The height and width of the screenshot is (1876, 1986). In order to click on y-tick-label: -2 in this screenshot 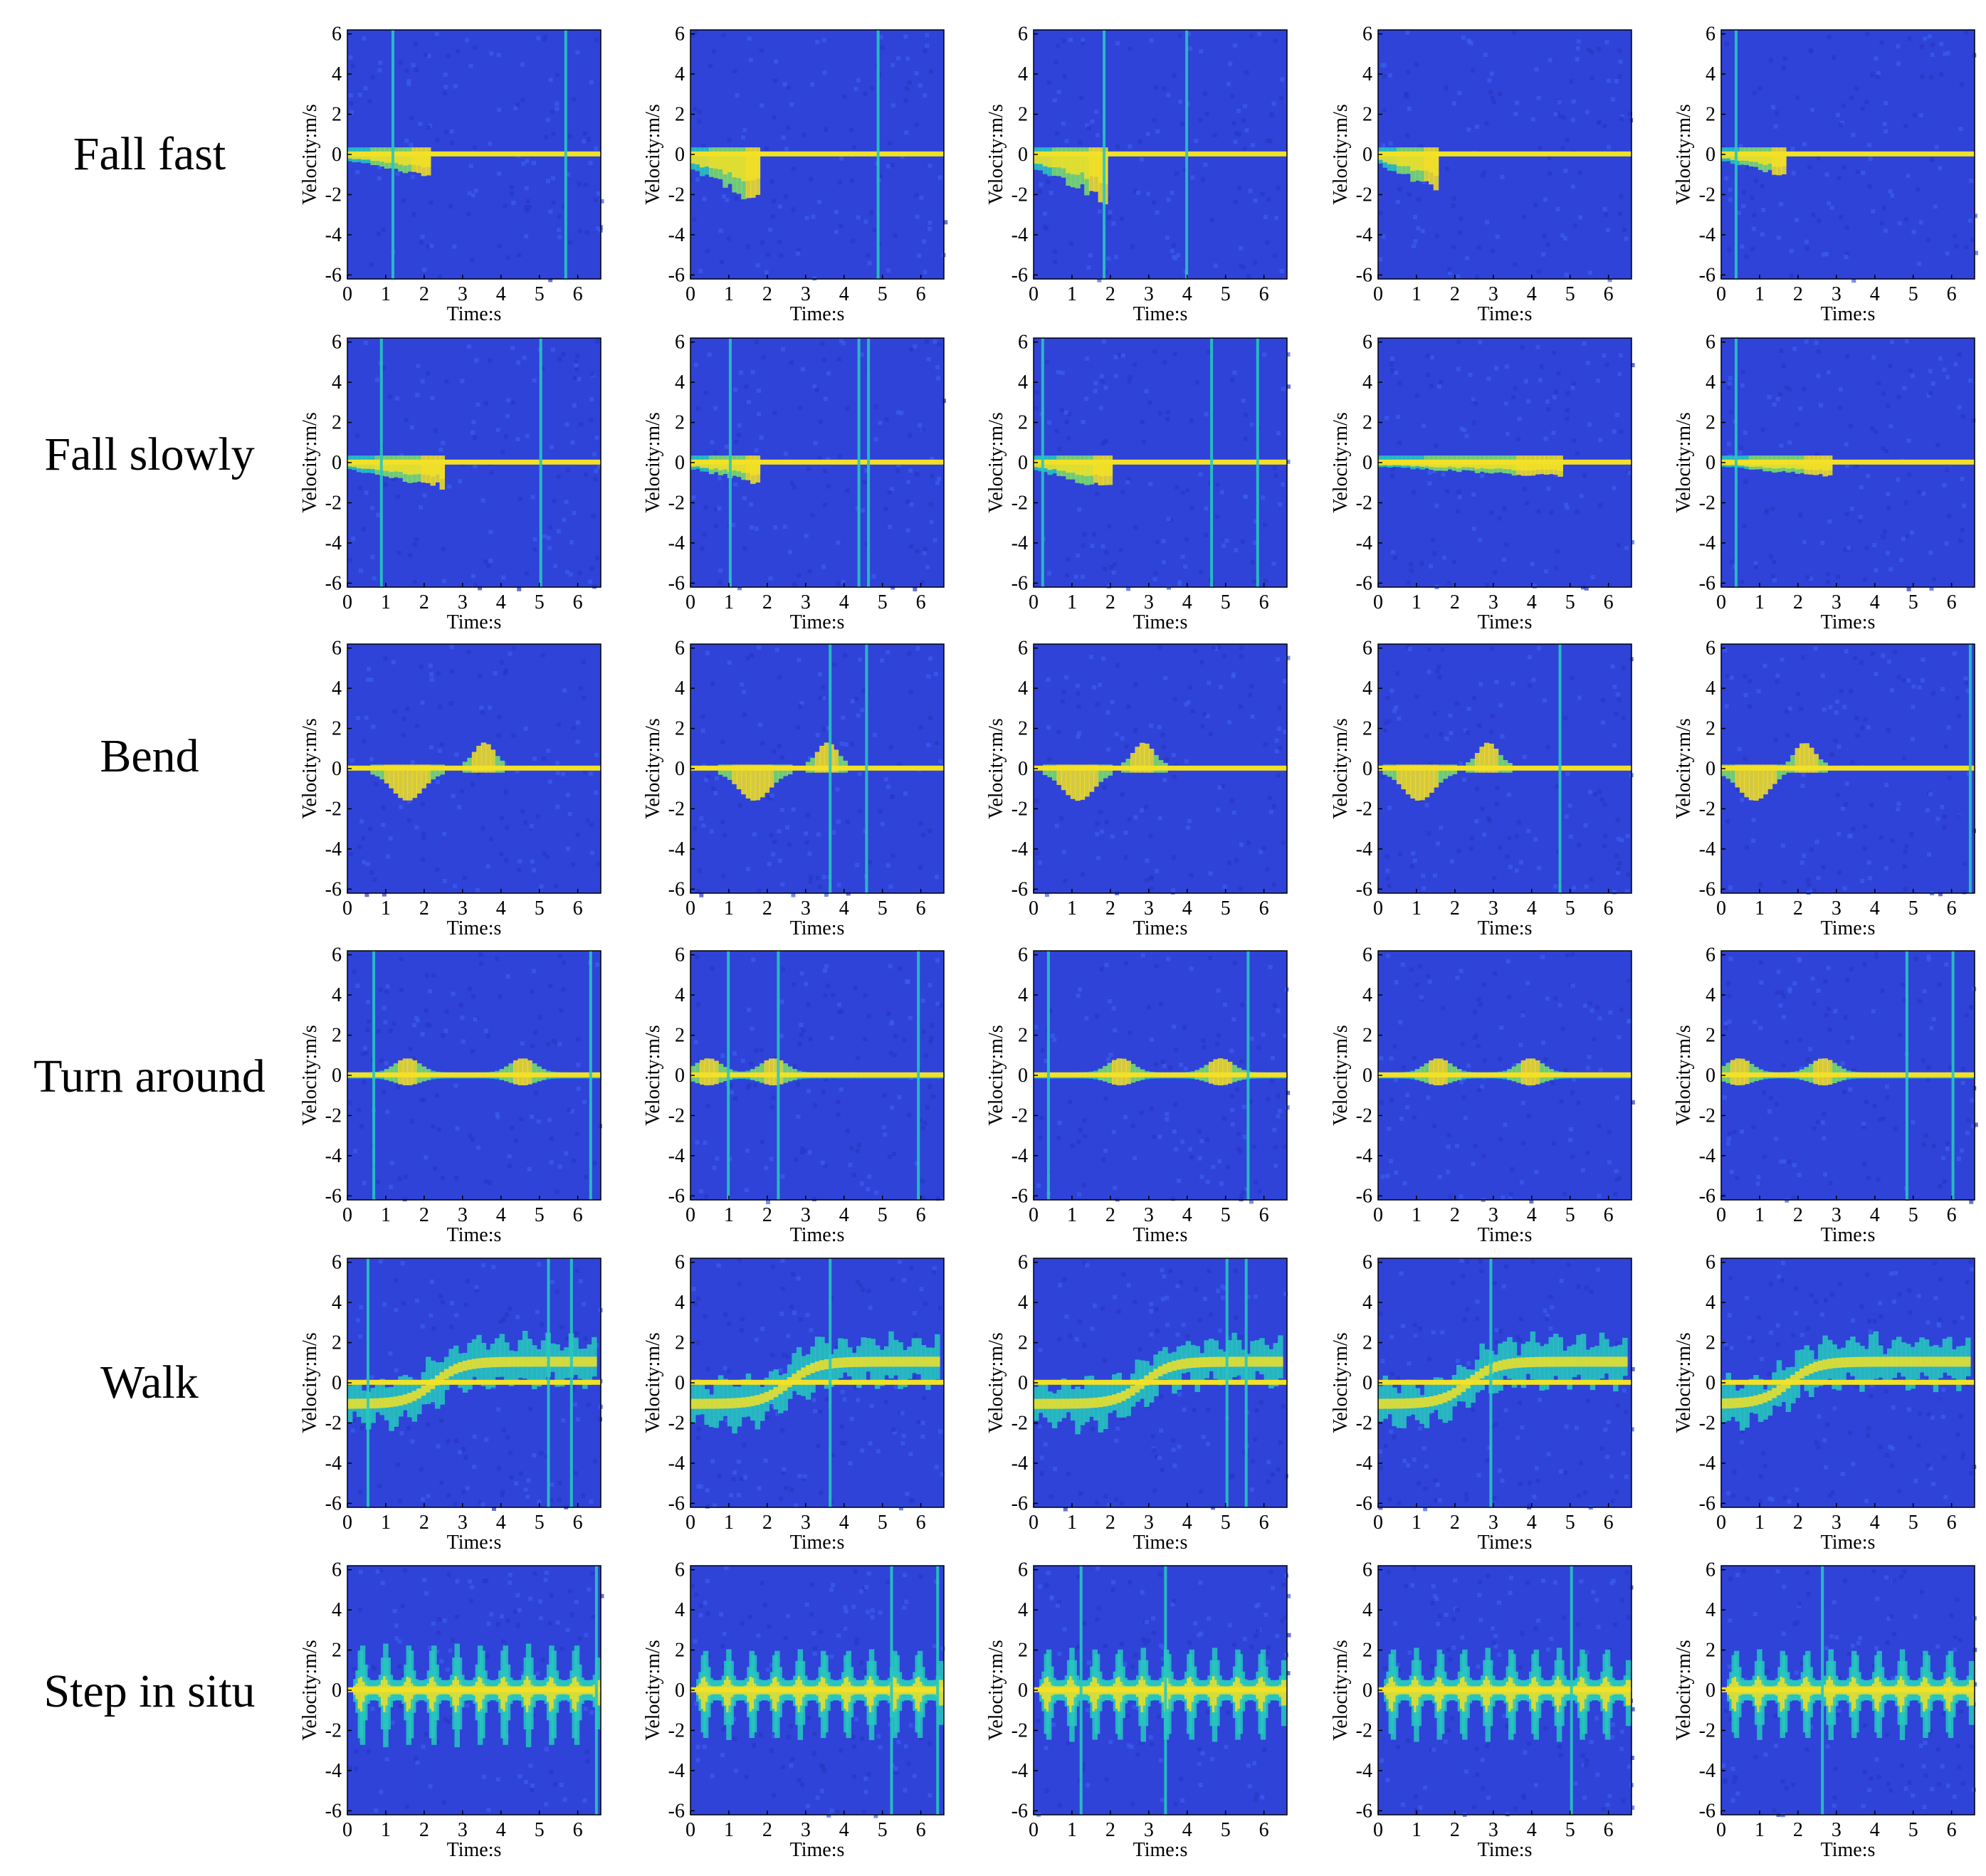, I will do `click(1020, 195)`.